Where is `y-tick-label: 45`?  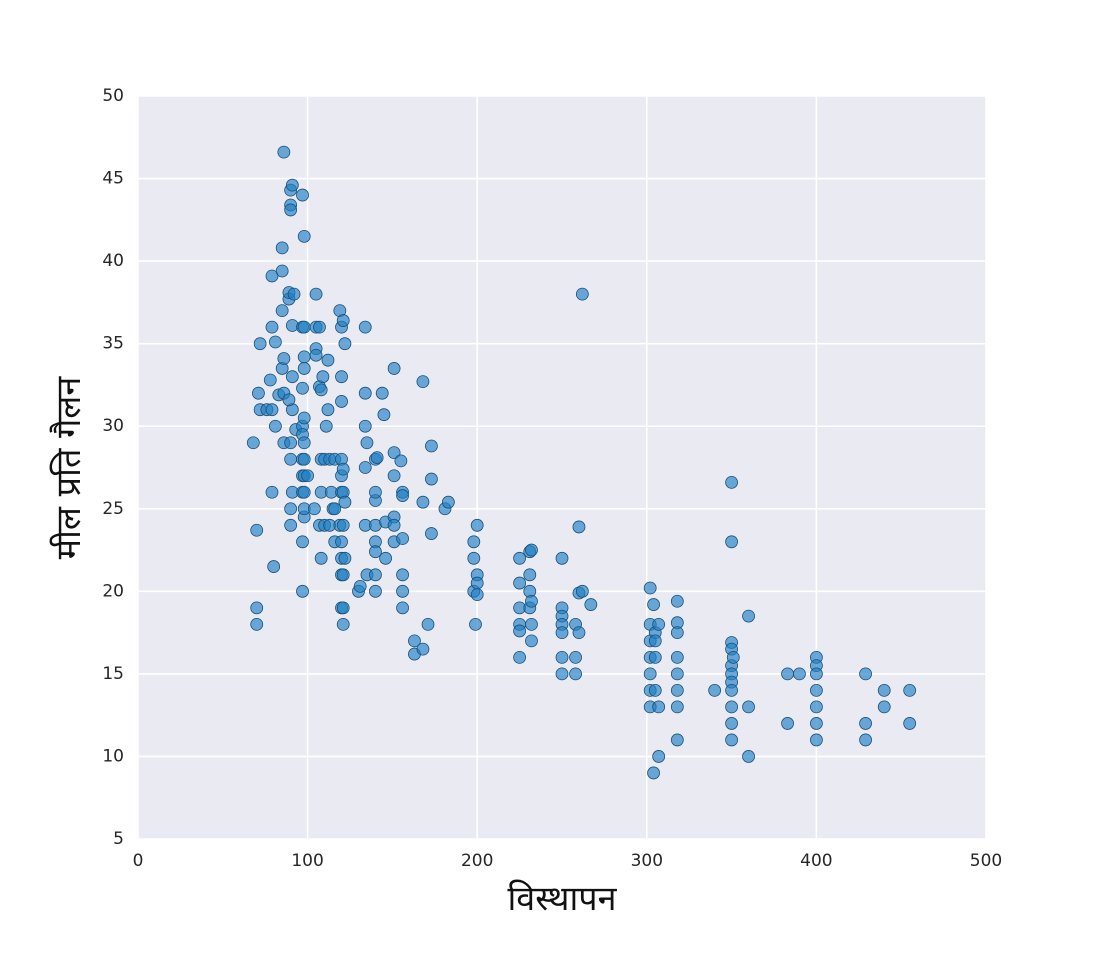
y-tick-label: 45 is located at coordinates (113, 179).